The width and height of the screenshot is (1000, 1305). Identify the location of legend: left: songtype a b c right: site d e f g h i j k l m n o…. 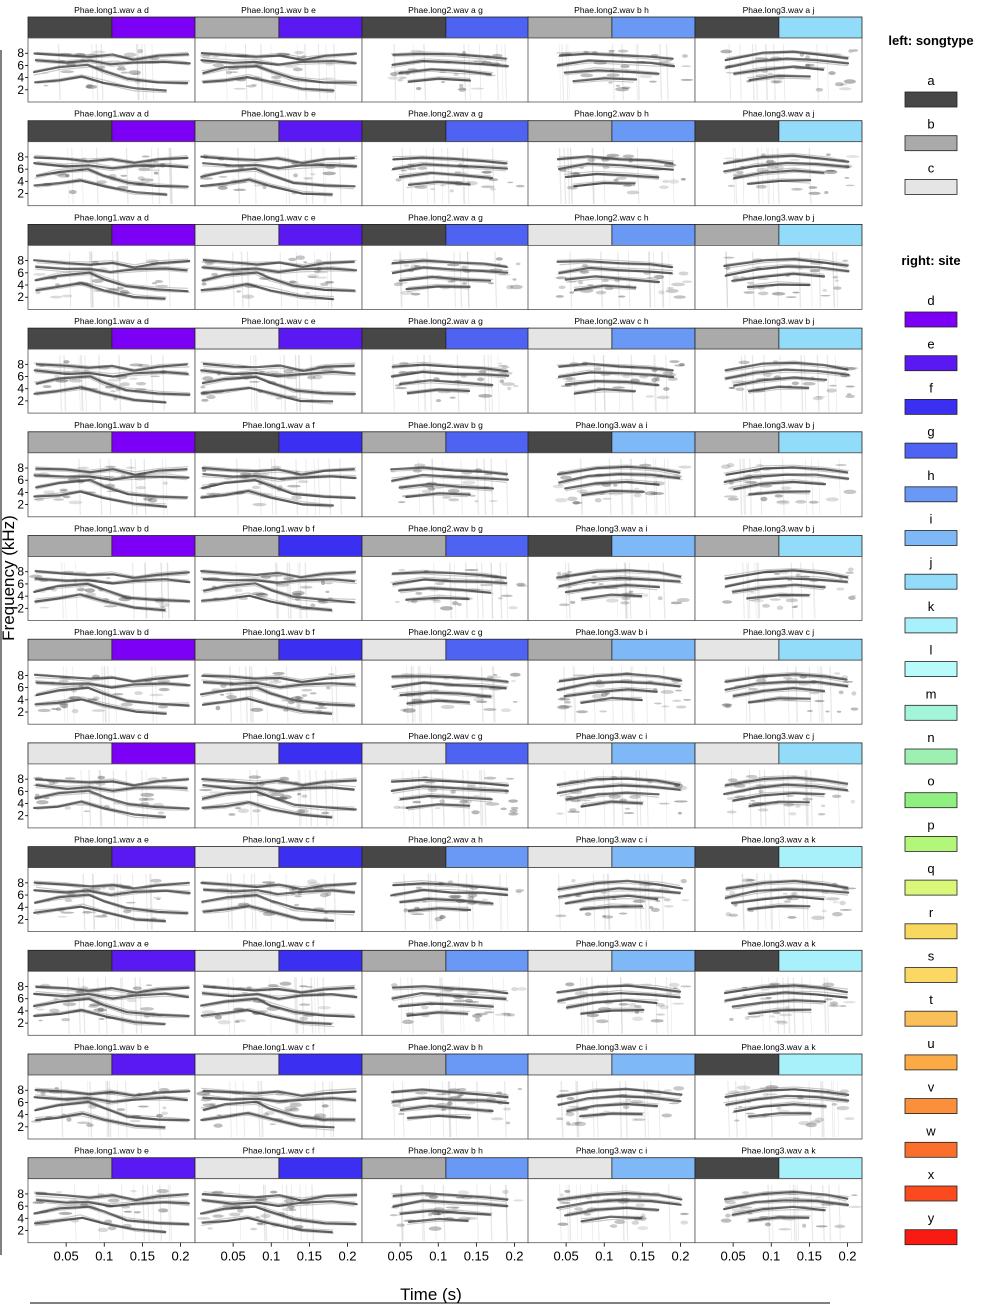
(931, 639).